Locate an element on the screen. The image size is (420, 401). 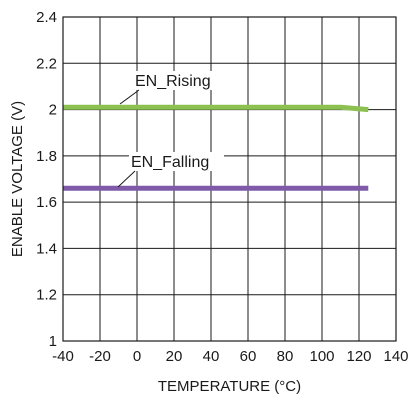
y-tick-label: 1.6 is located at coordinates (46, 202).